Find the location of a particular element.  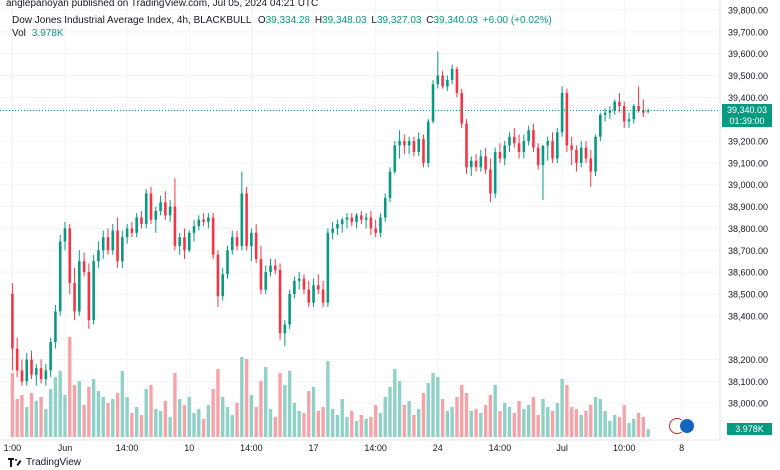

volume-label: Vol is located at coordinates (19, 33).